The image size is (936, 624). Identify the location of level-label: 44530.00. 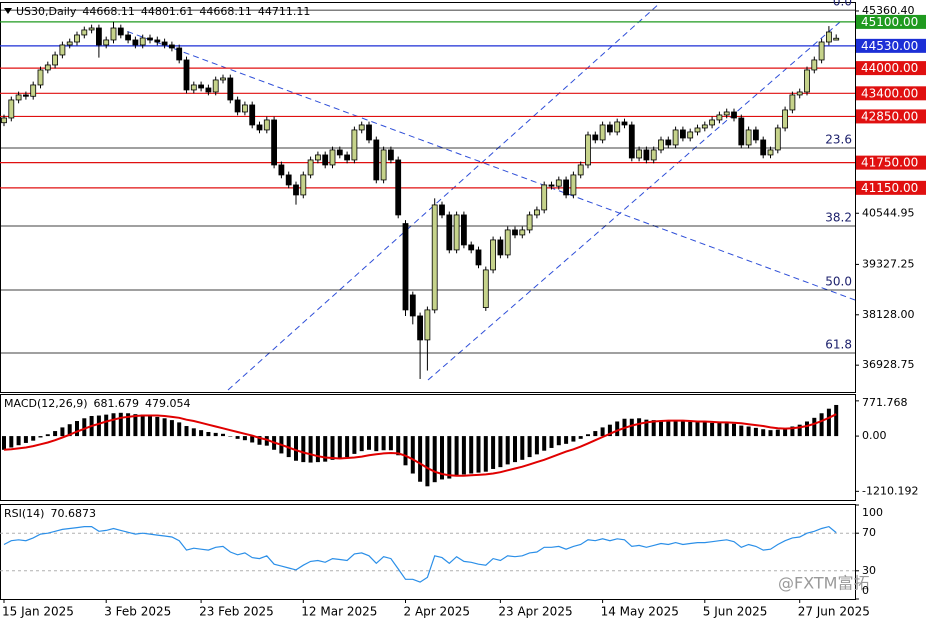
(889, 46).